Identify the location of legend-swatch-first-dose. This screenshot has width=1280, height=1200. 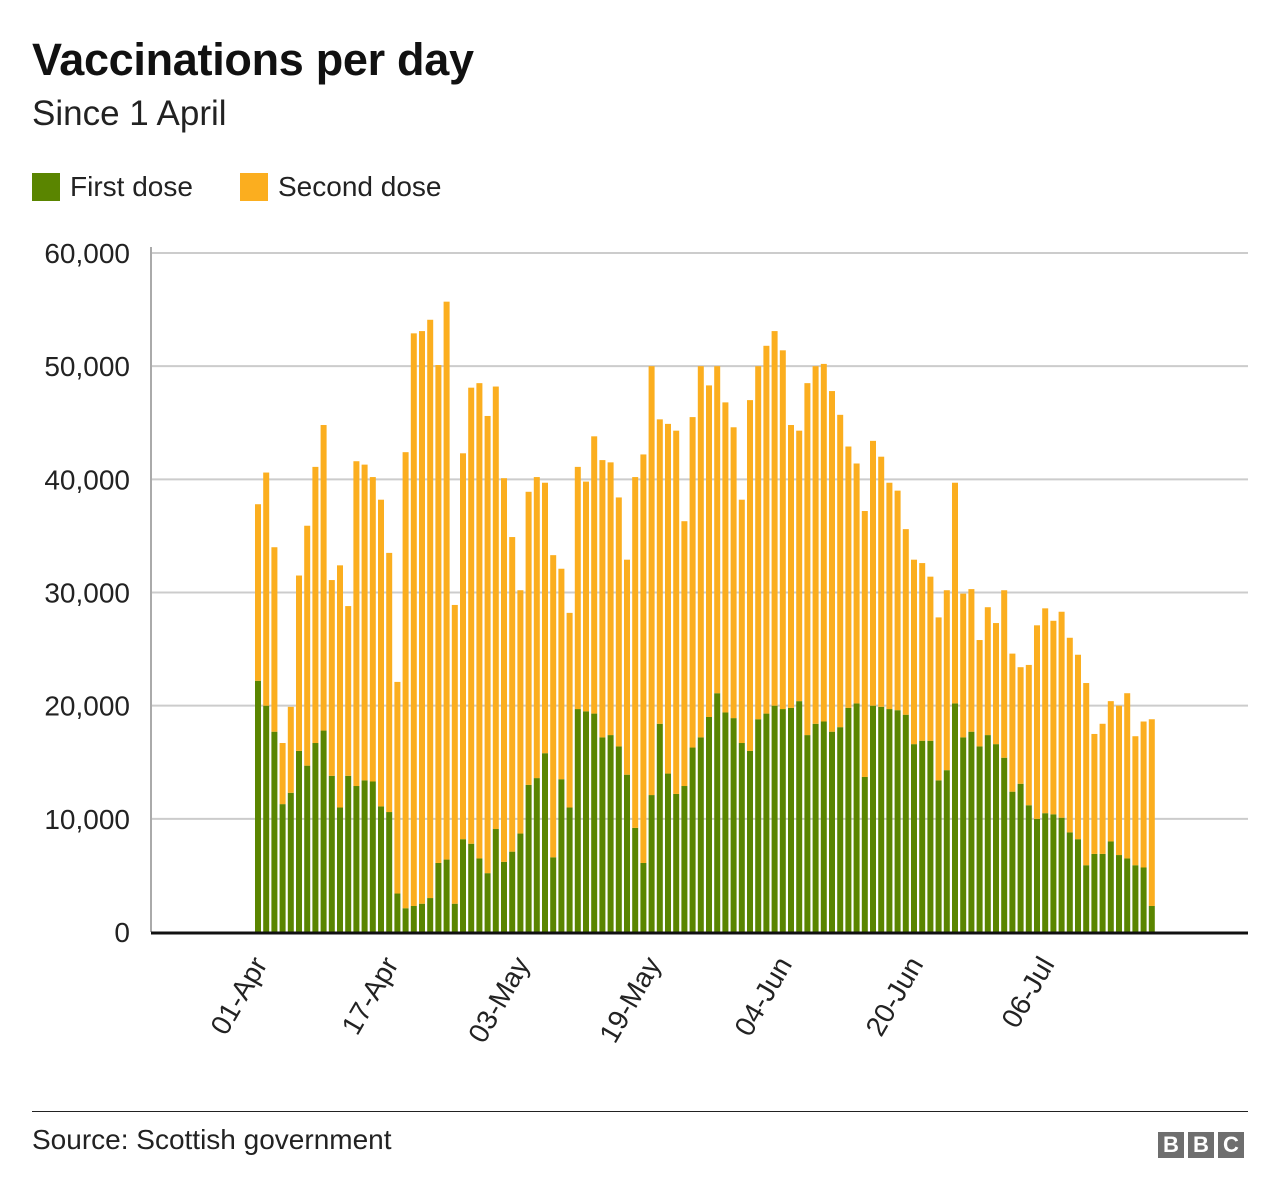
(46, 187).